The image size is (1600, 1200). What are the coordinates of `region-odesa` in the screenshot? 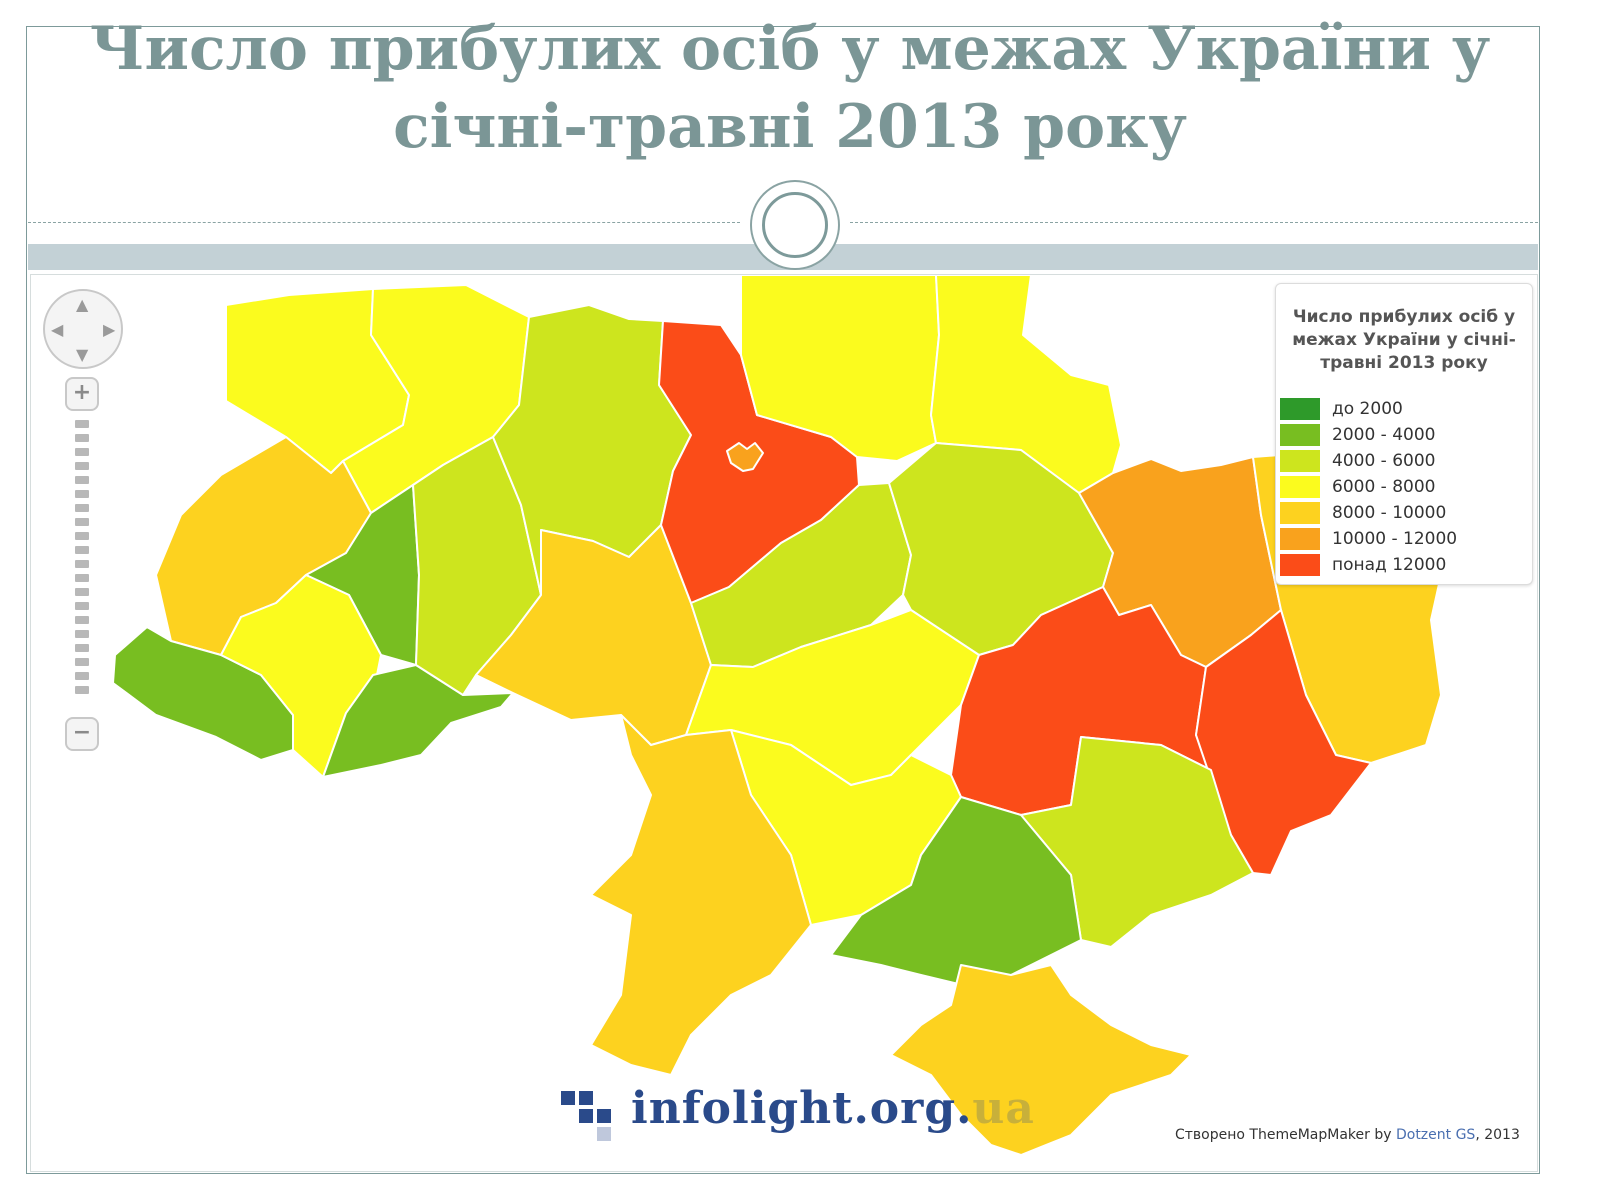 It's located at (701, 895).